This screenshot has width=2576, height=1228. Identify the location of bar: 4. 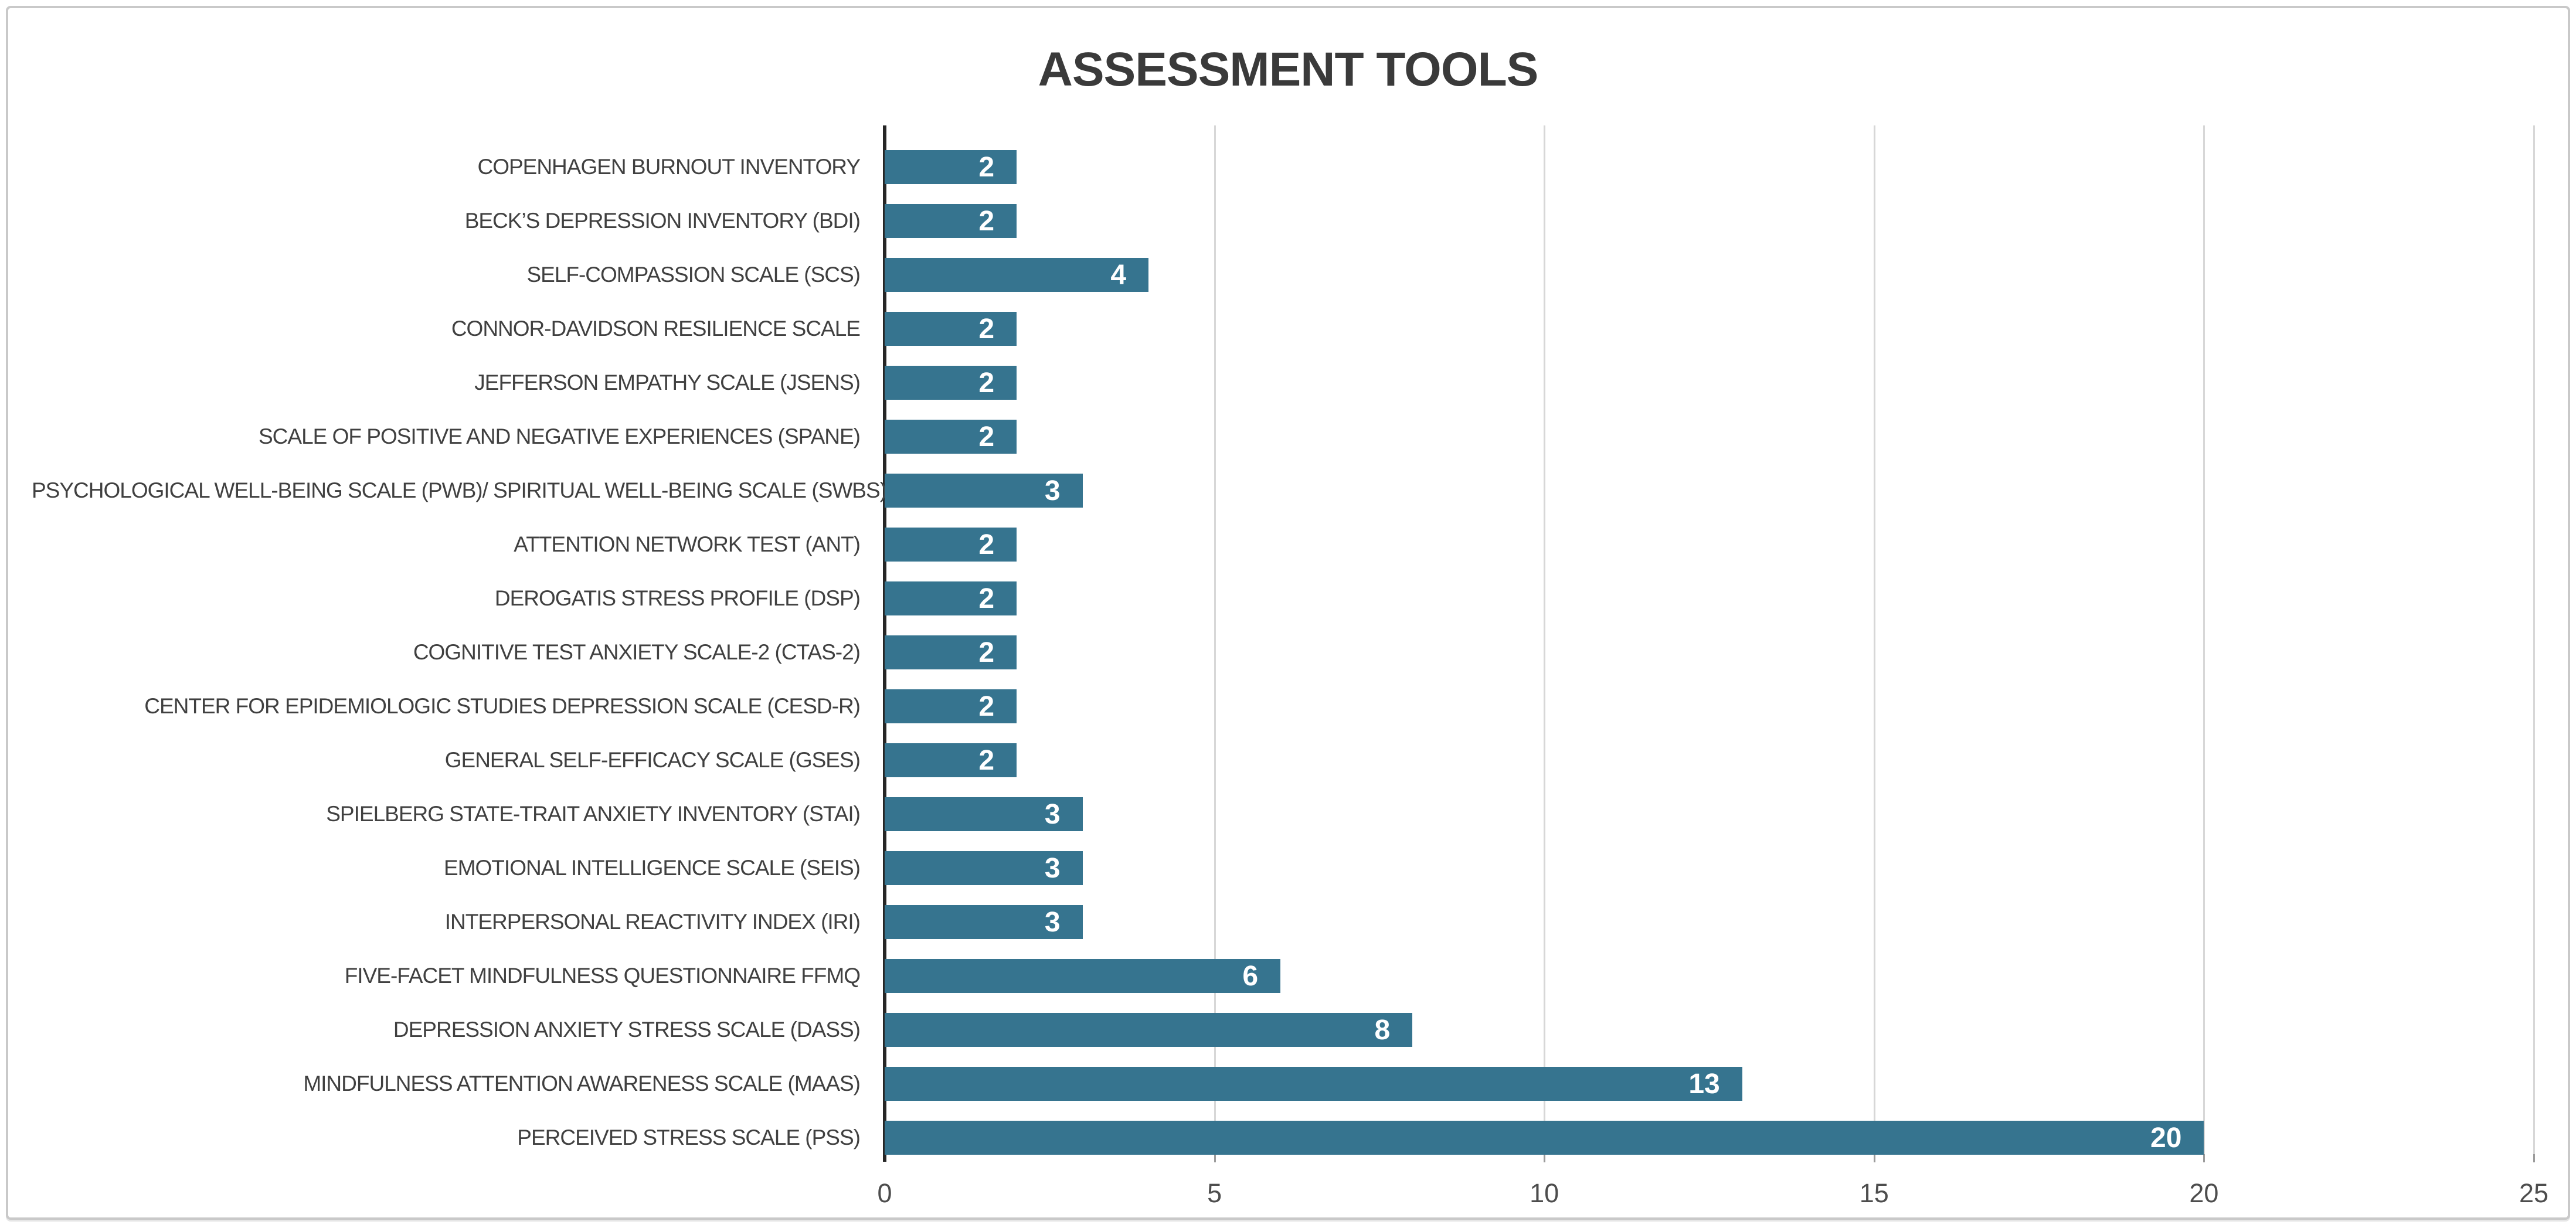
(1017, 275).